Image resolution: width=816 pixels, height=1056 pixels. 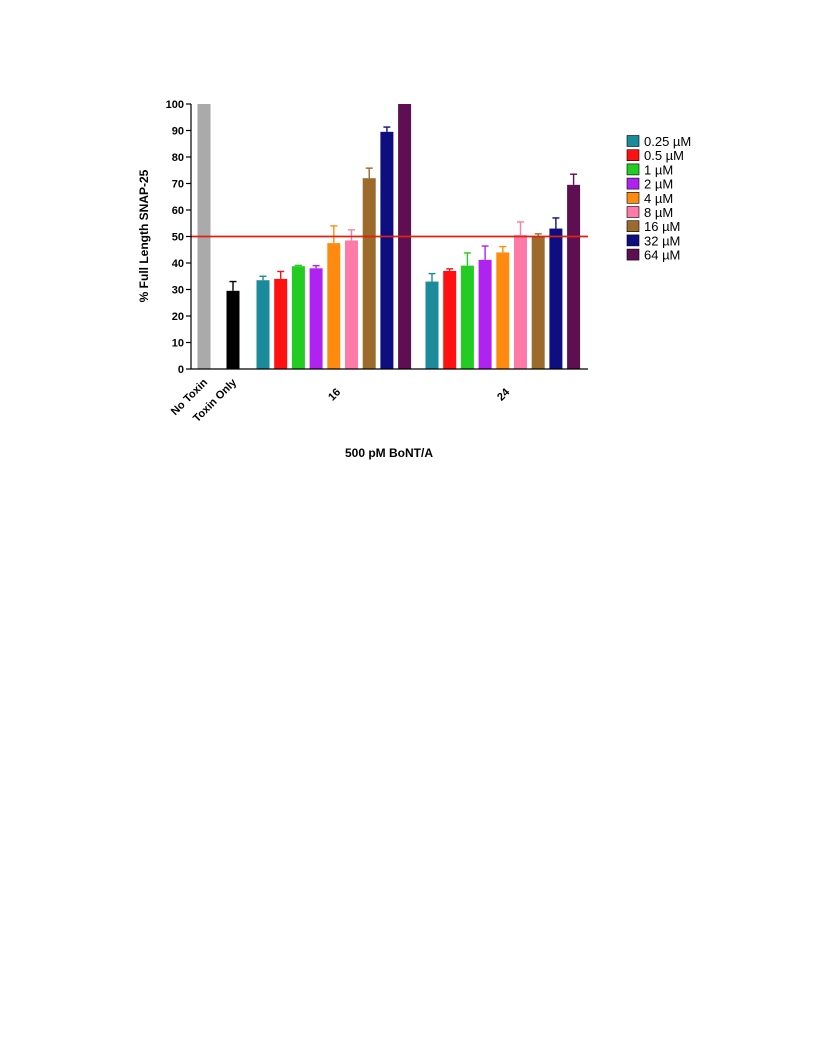 I want to click on bar-toxin-only, so click(x=233, y=329).